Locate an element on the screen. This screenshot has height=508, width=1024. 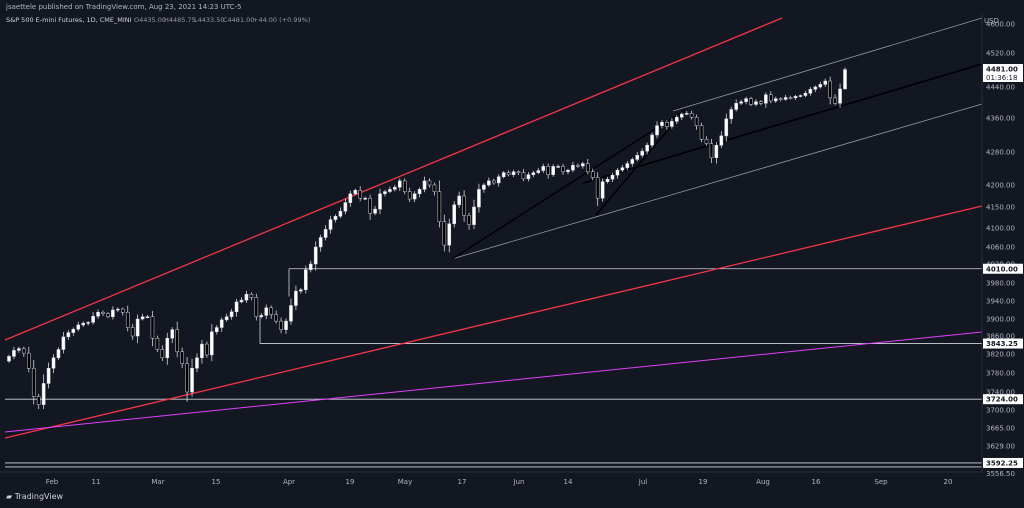
x-tick-label: Aug is located at coordinates (763, 482).